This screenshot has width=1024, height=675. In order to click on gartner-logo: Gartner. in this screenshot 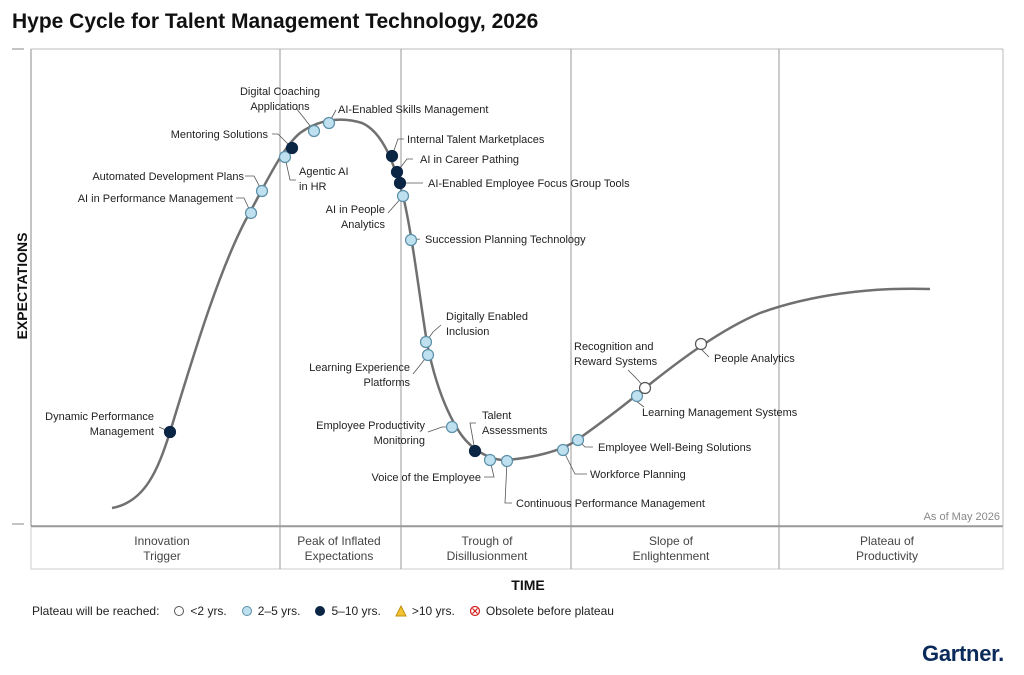, I will do `click(963, 653)`.